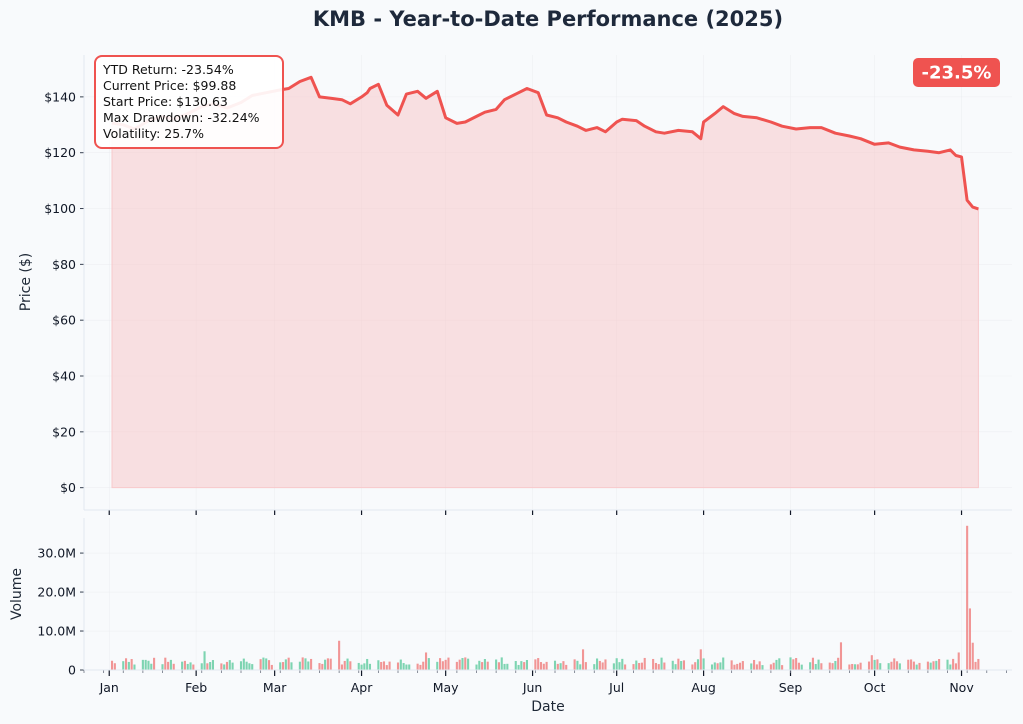 This screenshot has width=1023, height=724. What do you see at coordinates (56, 592) in the screenshot?
I see `volume-y-tick-label: 20.0M` at bounding box center [56, 592].